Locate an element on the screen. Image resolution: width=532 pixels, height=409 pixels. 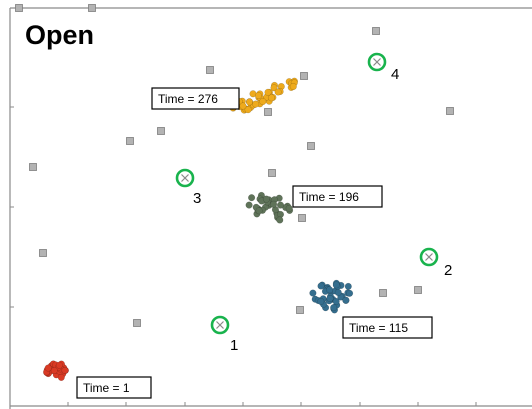
goal-label-3: 3 is located at coordinates (197, 198).